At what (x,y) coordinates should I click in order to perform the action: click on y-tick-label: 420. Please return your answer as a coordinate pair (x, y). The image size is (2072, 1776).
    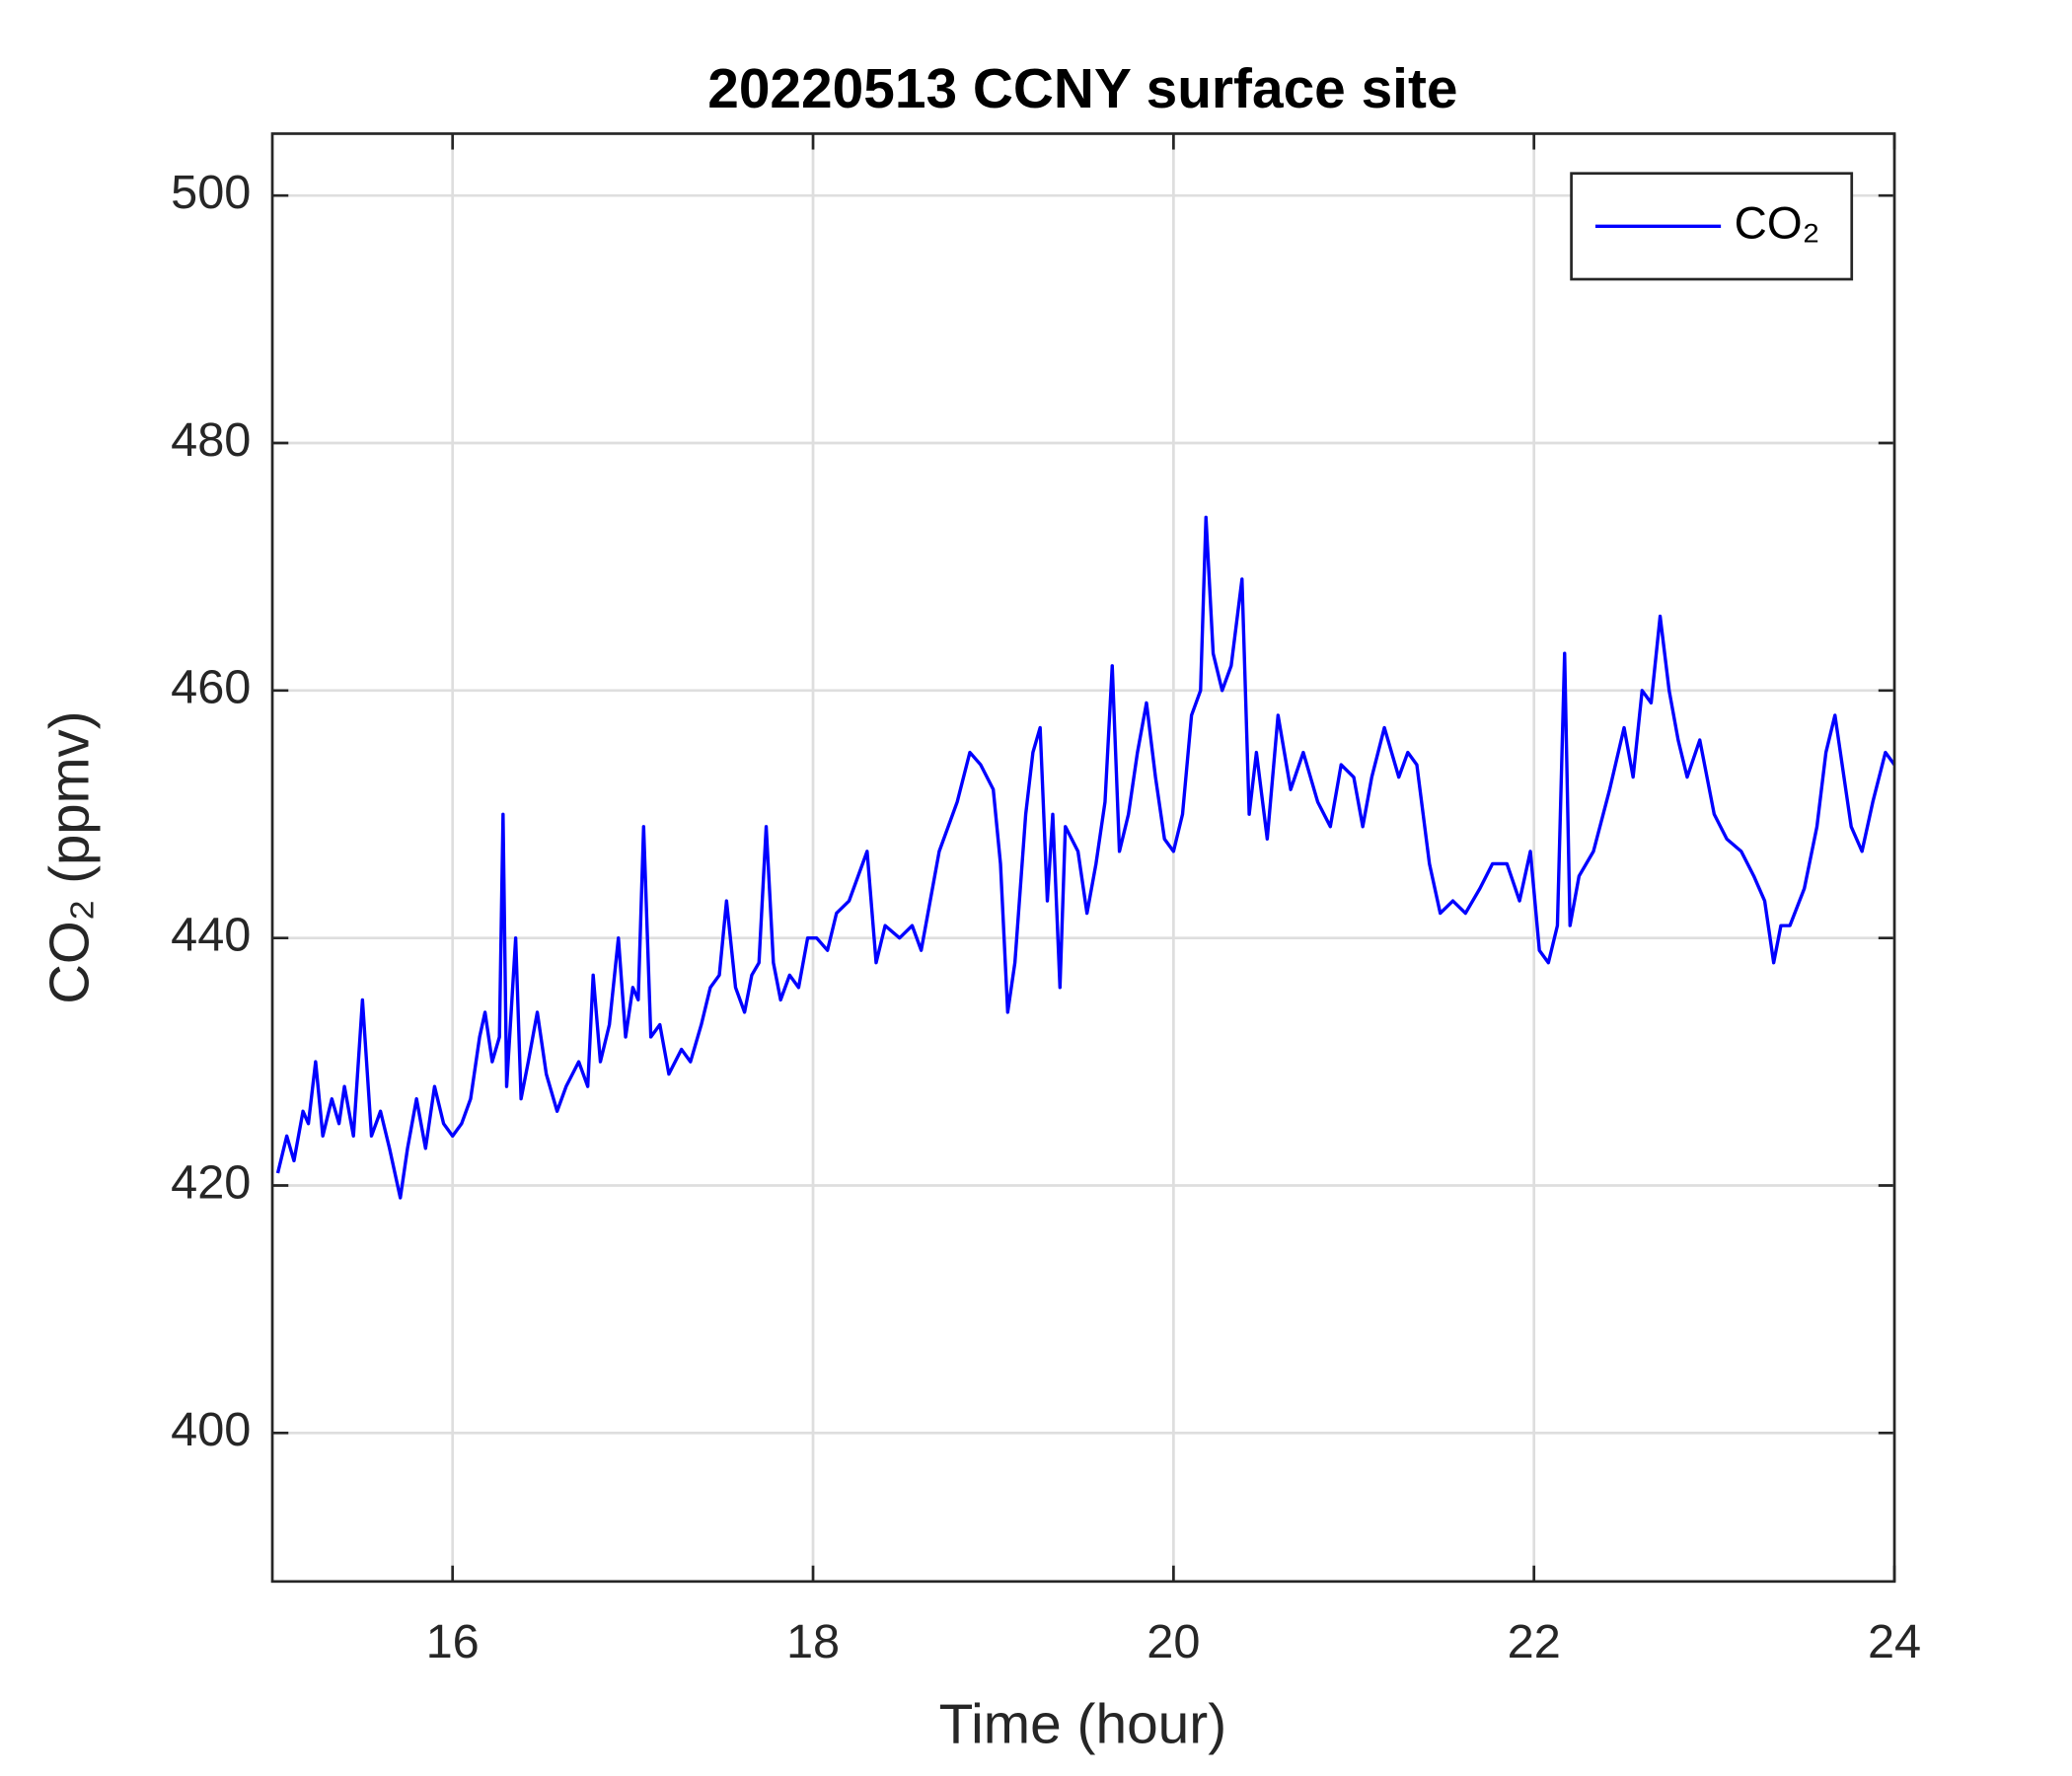
    Looking at the image, I should click on (211, 1182).